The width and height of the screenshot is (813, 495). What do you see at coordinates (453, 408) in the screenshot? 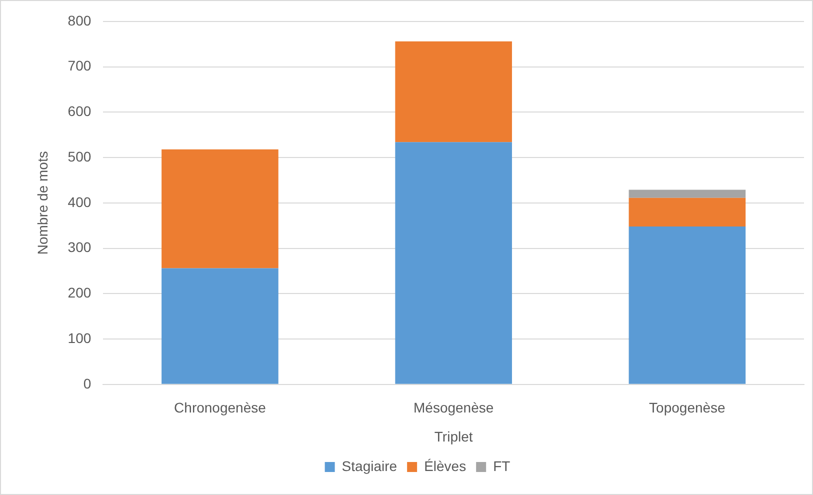
I see `x-tick-label: Mésogenèse` at bounding box center [453, 408].